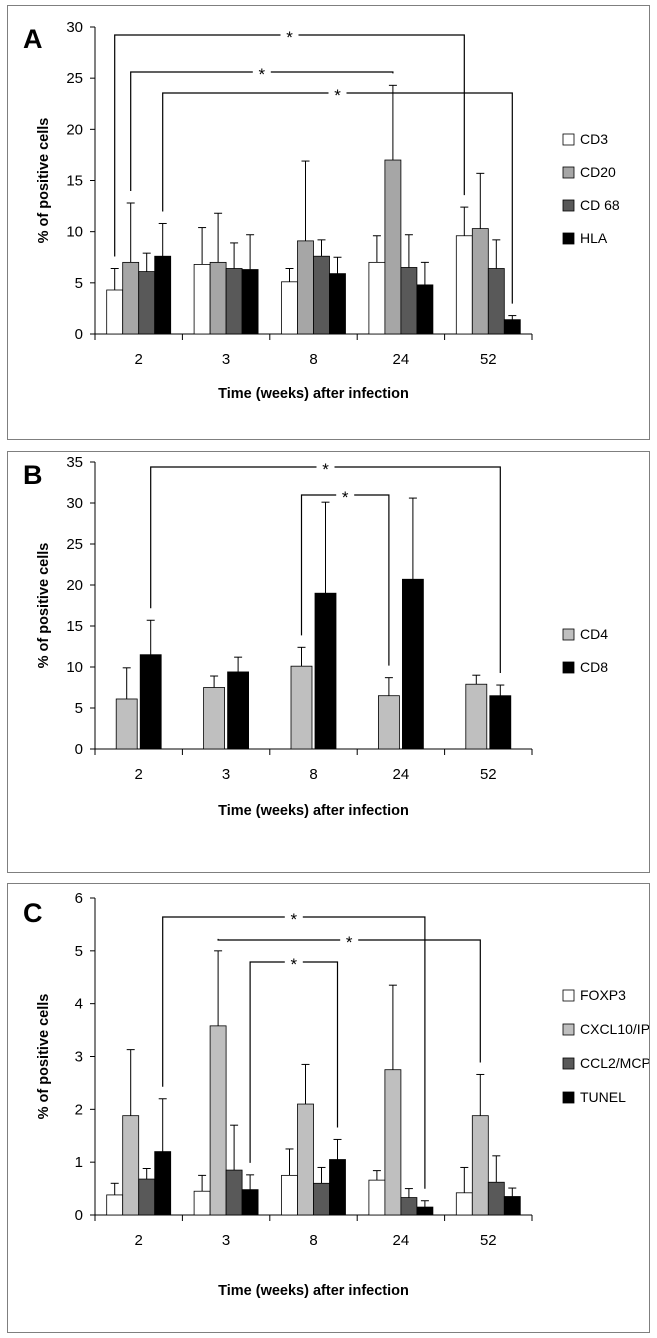 The width and height of the screenshot is (657, 1338). Describe the element at coordinates (614, 1063) in the screenshot. I see `legend-label: CCL2/MCP-1` at that location.